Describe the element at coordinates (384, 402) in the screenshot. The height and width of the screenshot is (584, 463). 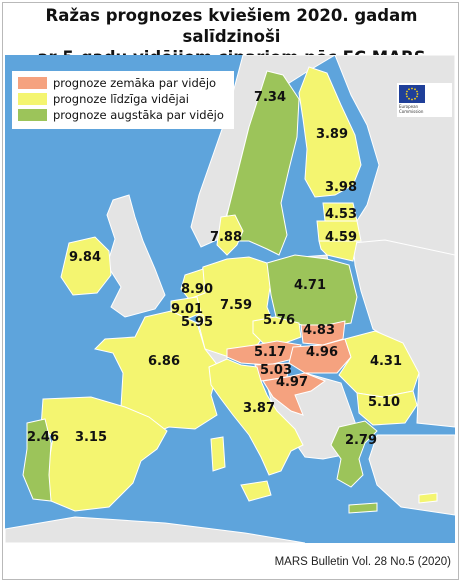
I see `value-label-bulgaria: 5.10` at that location.